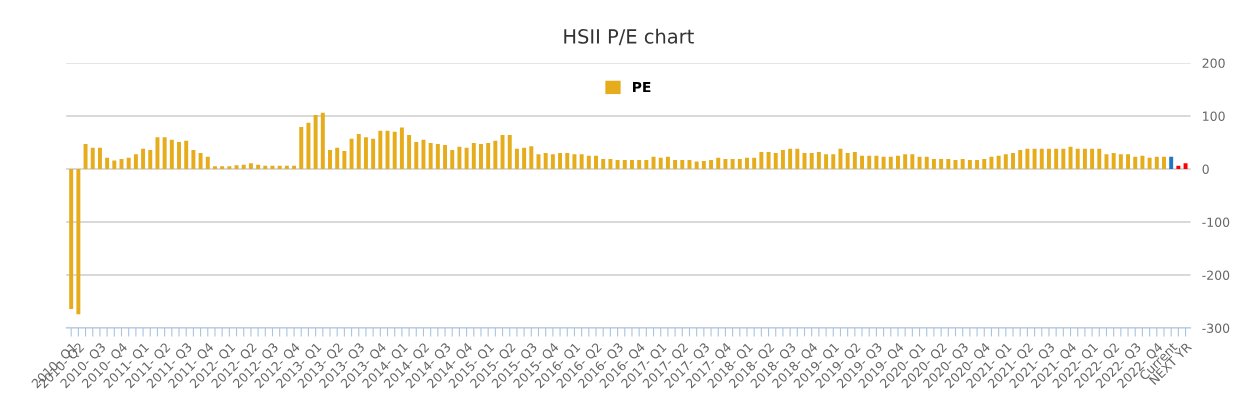 This screenshot has width=1248, height=406. Describe the element at coordinates (1214, 116) in the screenshot. I see `y-tick-label: 100` at that location.